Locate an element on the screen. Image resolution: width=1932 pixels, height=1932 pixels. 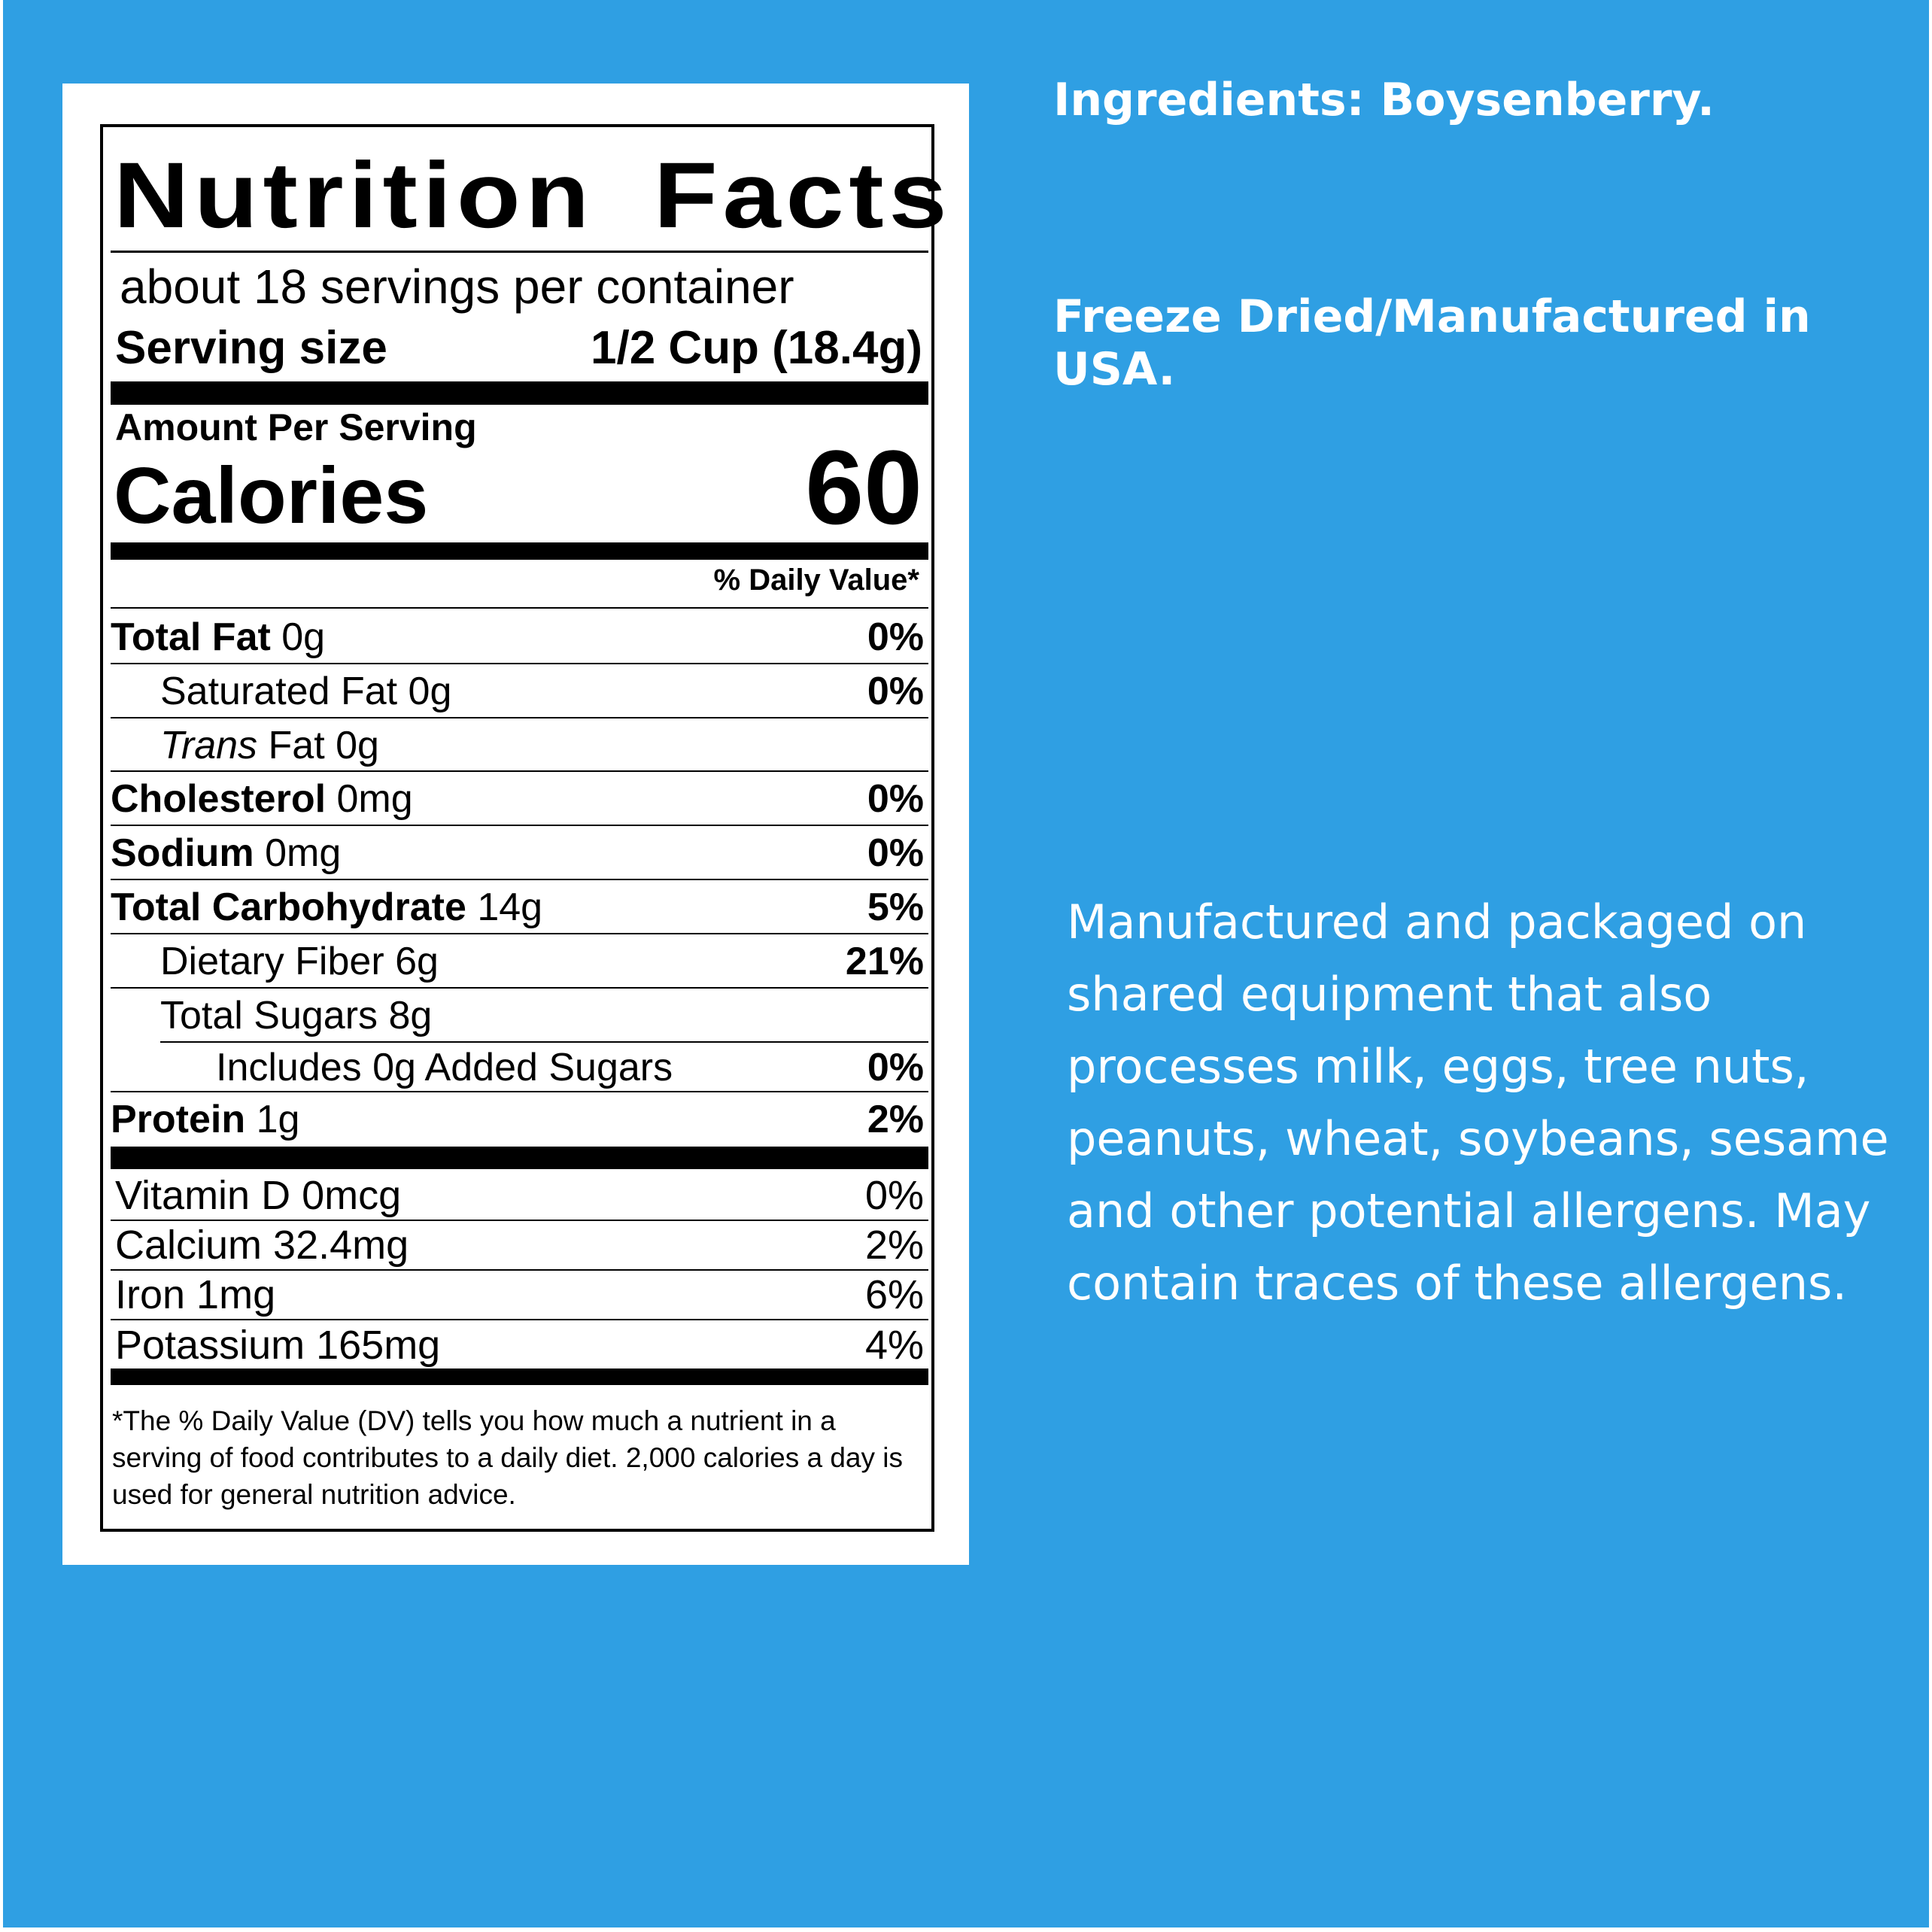
label-text: contain traces of these allergens. is located at coordinates (1458, 1284).